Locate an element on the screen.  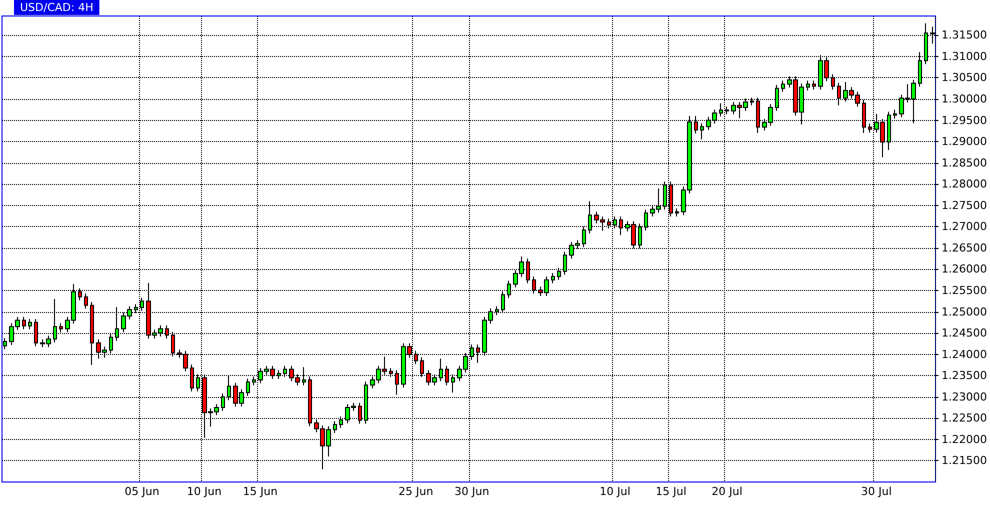
y-tick-label: 1.27000 is located at coordinates (965, 227).